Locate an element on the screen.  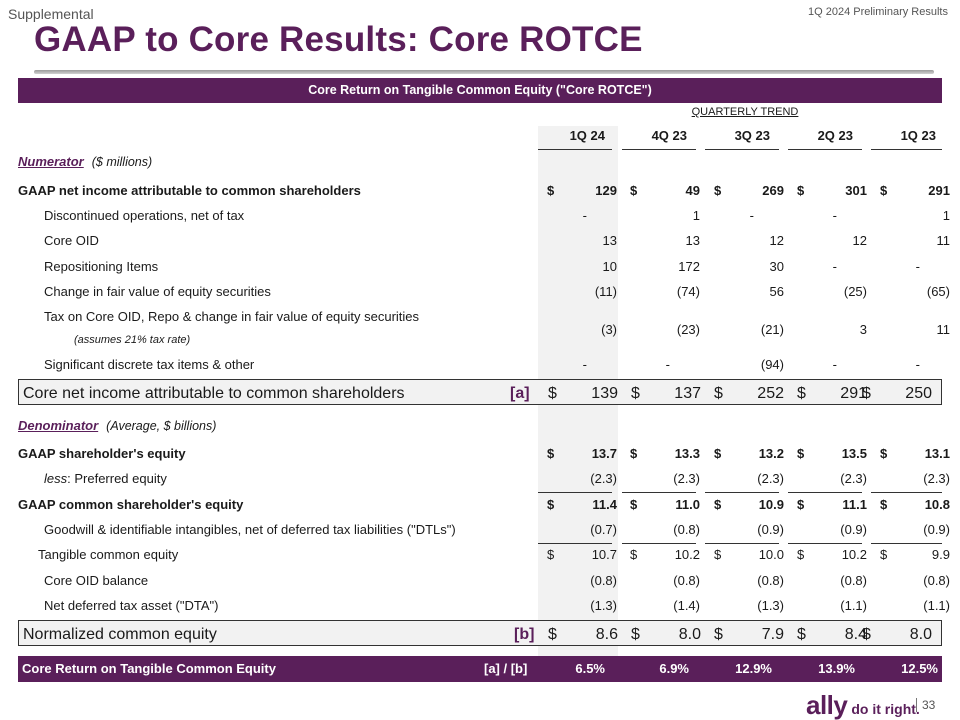
cell-value: 10.0 is located at coordinates (771, 554).